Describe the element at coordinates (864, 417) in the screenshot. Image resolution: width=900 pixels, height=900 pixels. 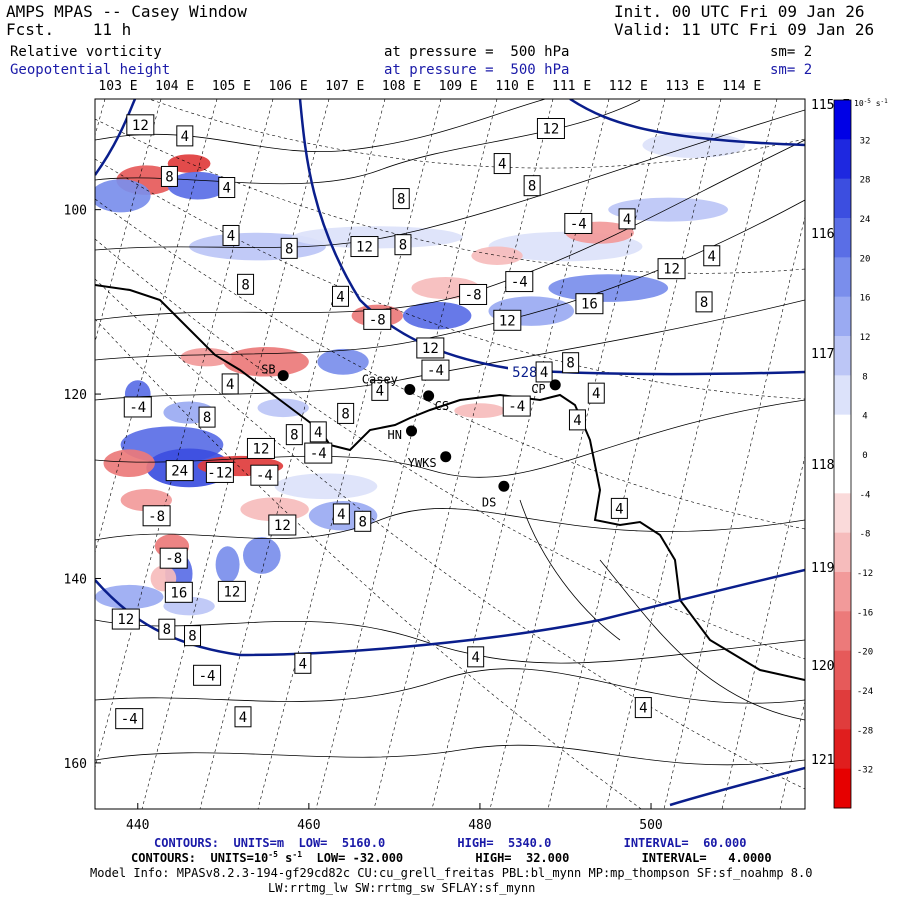
I see `colorbar-tick-label: 4` at that location.